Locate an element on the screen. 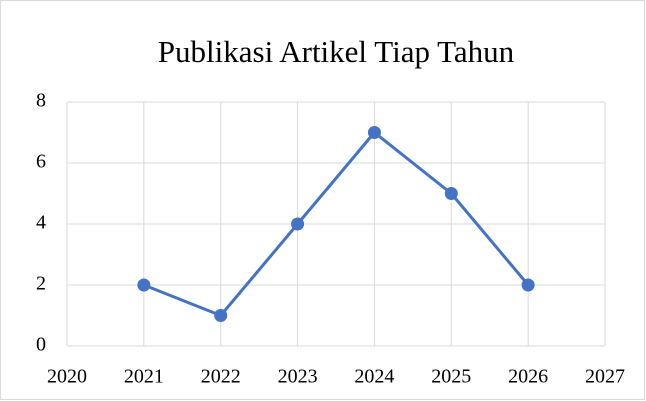 This screenshot has height=401, width=646. x-tick-label: 2025 is located at coordinates (451, 377).